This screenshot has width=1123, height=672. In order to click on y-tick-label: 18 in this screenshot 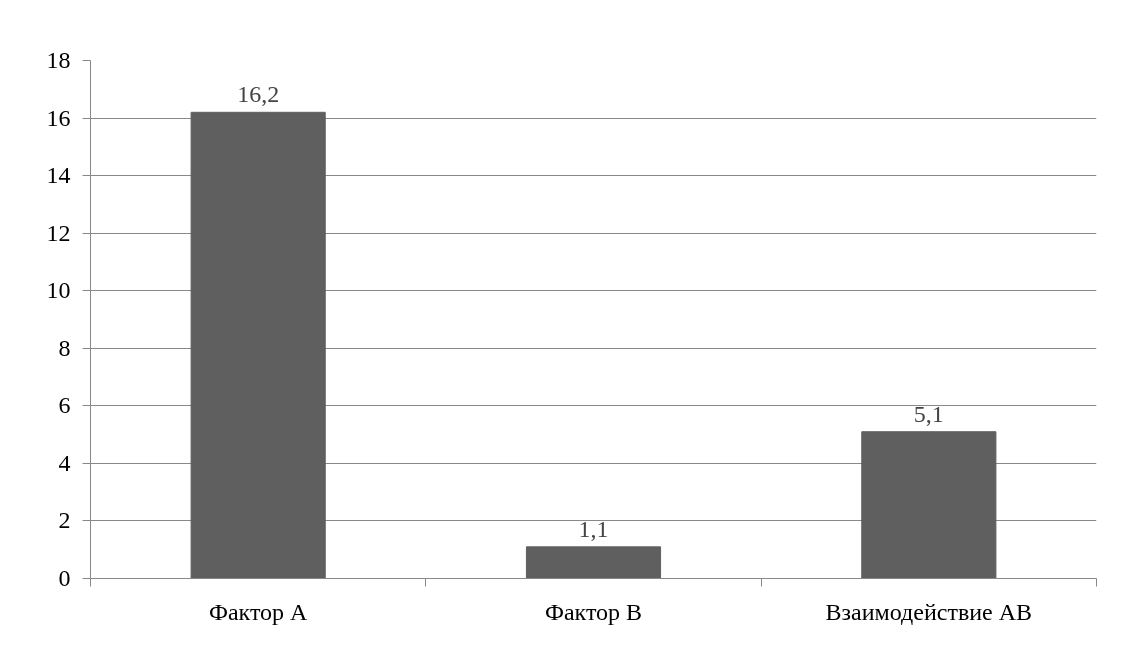, I will do `click(58, 60)`.